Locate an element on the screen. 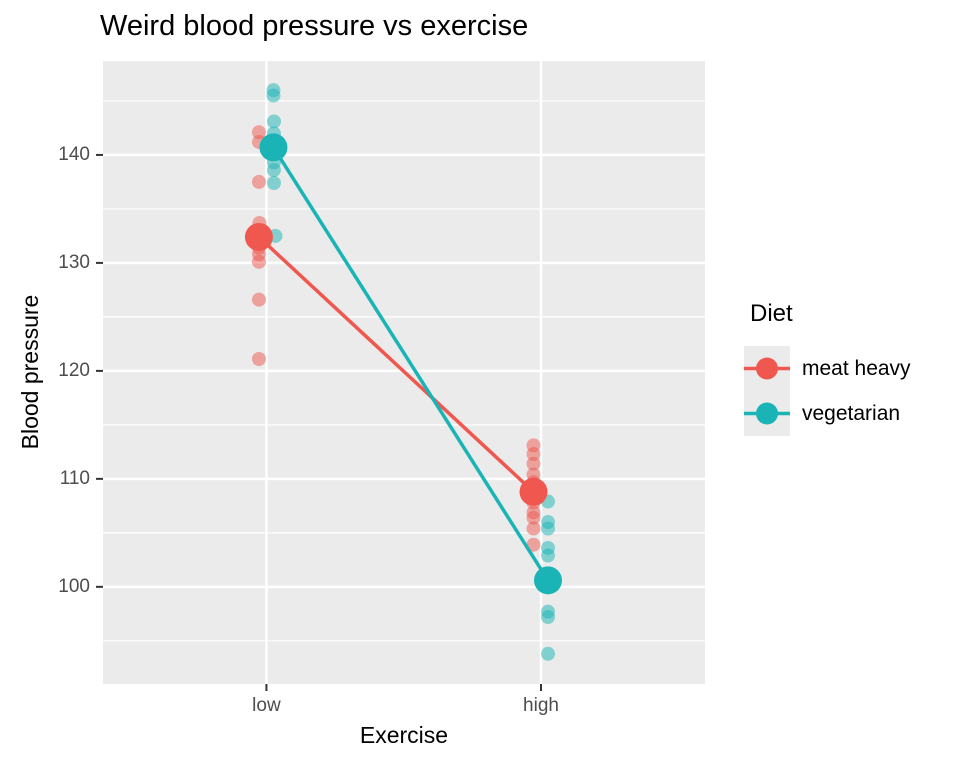  legend-items: meat heavy vegetarian is located at coordinates (827, 391).